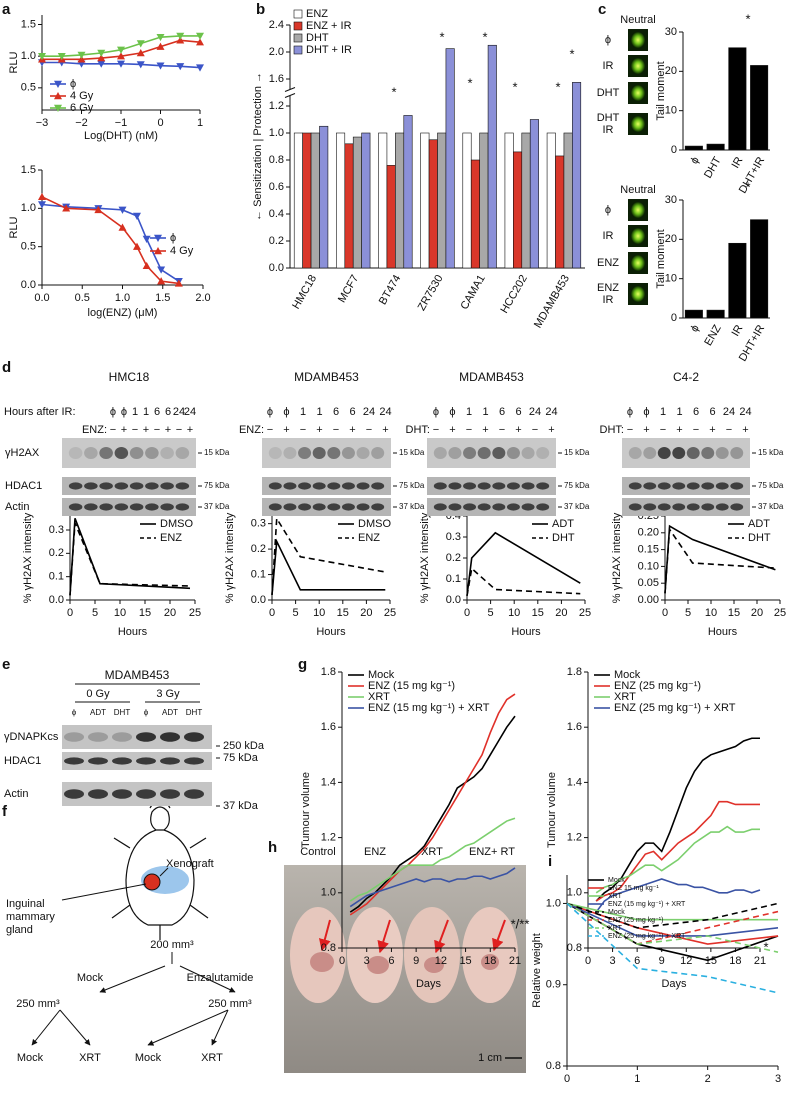 The height and width of the screenshot is (1099, 788). Describe the element at coordinates (14, 227) in the screenshot. I see `y-axis-label: RLU` at that location.